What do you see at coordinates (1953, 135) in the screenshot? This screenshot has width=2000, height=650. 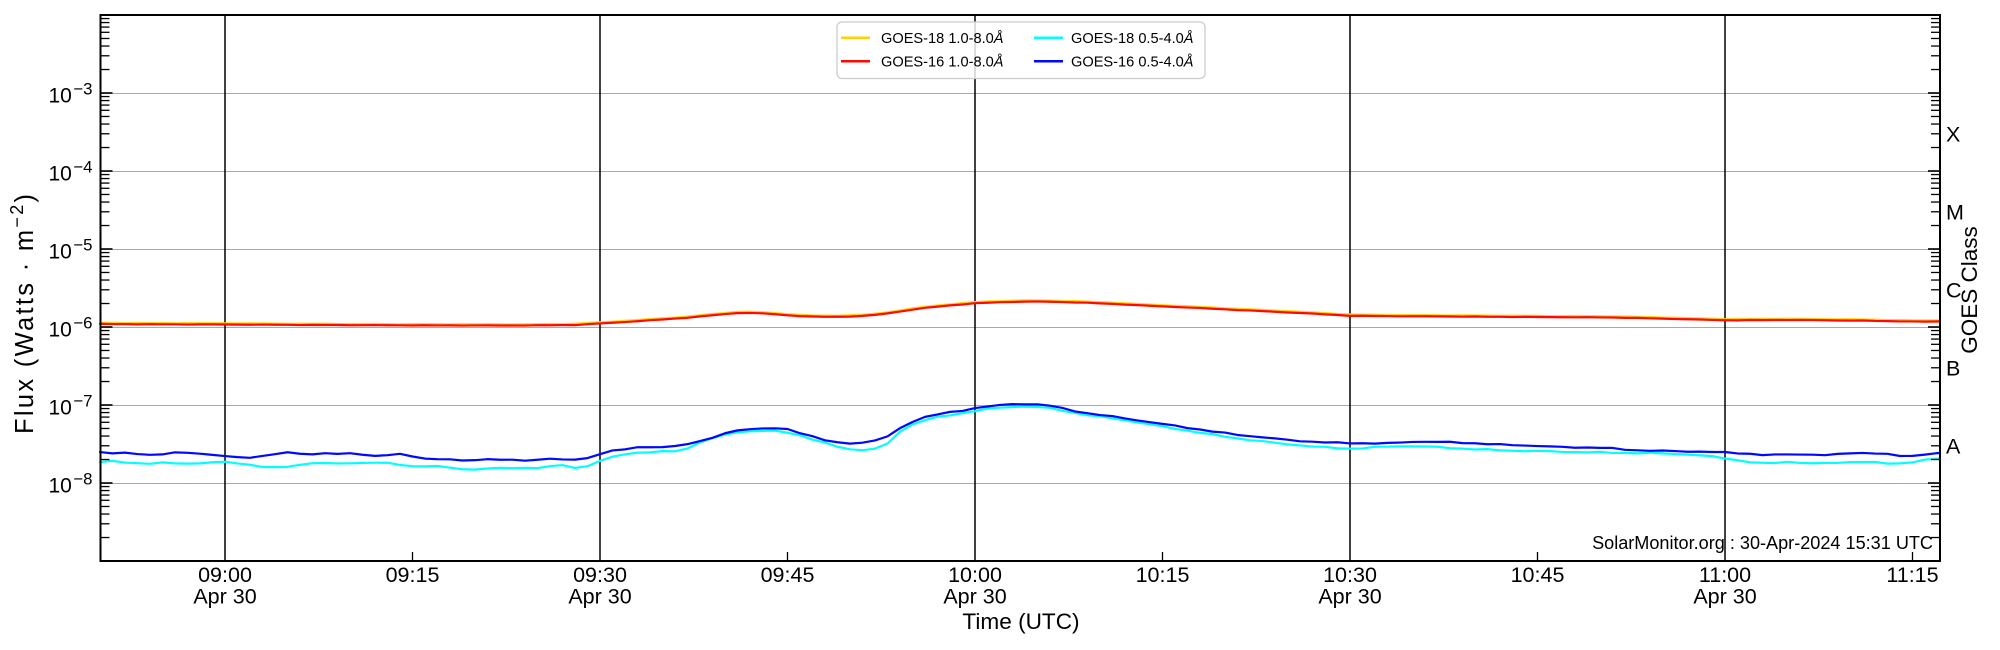 I see `svg-text: X` at bounding box center [1953, 135].